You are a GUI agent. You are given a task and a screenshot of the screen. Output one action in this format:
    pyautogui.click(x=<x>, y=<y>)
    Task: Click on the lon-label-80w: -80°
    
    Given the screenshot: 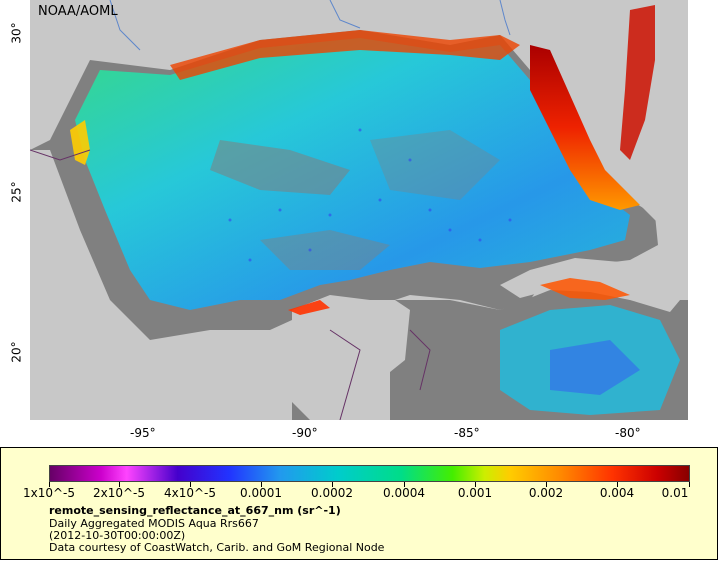 What is the action you would take?
    pyautogui.click(x=628, y=433)
    